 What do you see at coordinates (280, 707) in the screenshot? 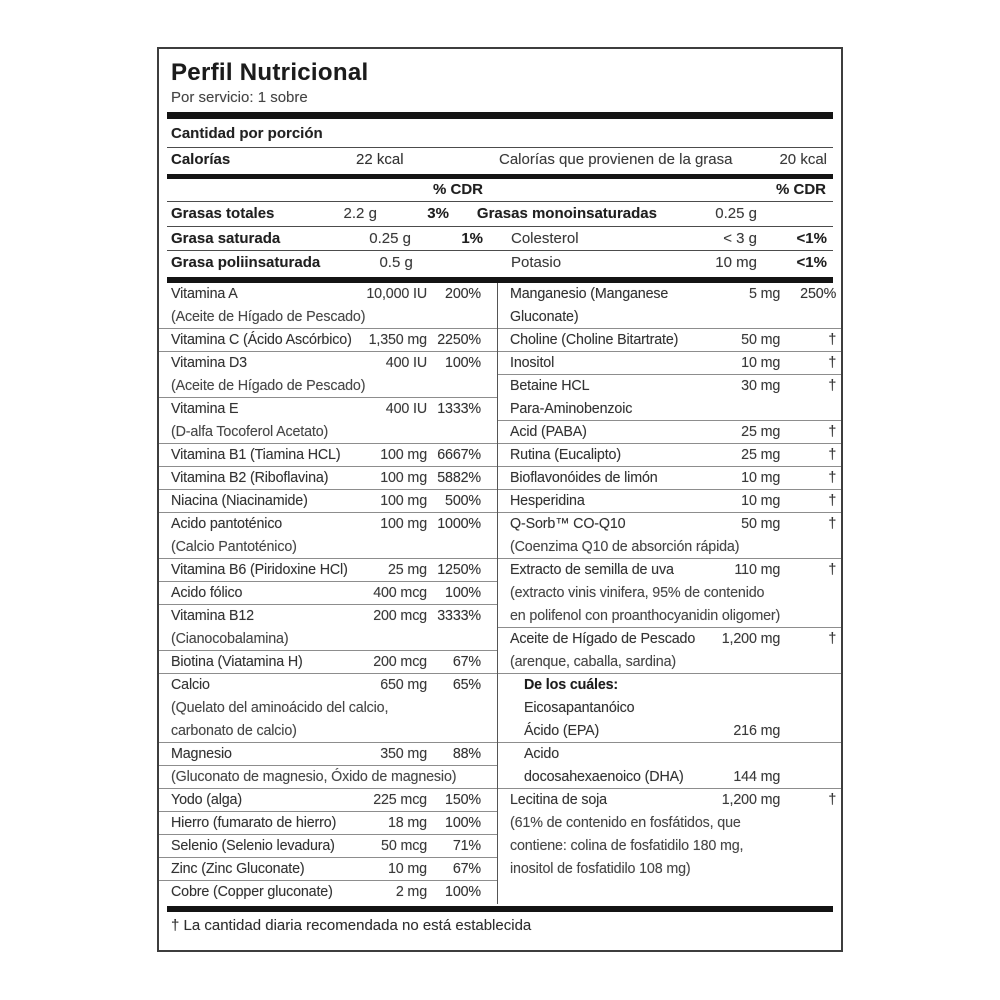
I see `nutrient-desc: (Quelato del aminoácido del calcio,` at bounding box center [280, 707].